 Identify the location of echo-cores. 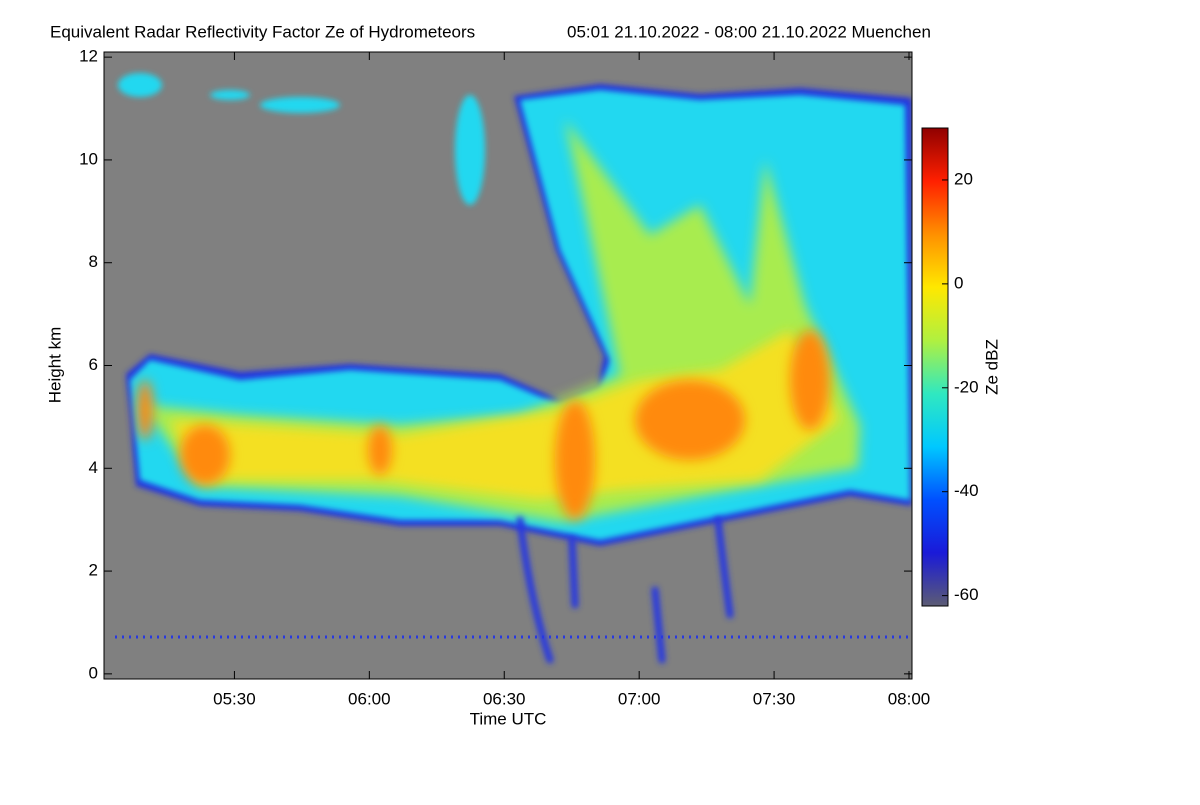
(483, 425).